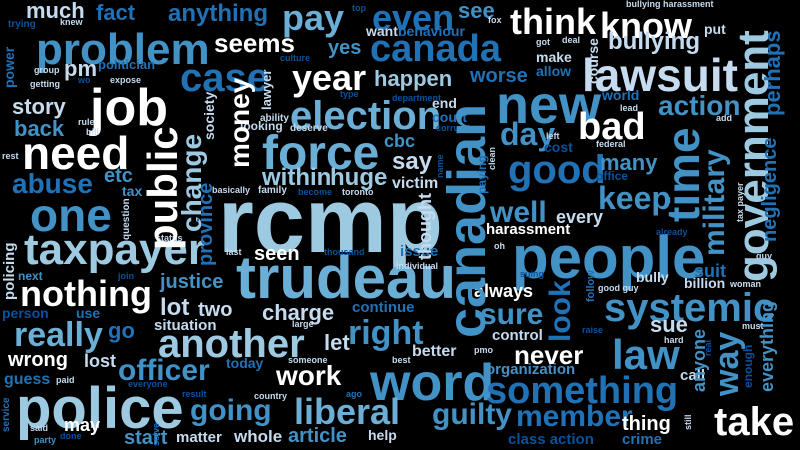 Image resolution: width=800 pixels, height=450 pixels. Describe the element at coordinates (71, 22) in the screenshot. I see `word-knew: knew` at that location.